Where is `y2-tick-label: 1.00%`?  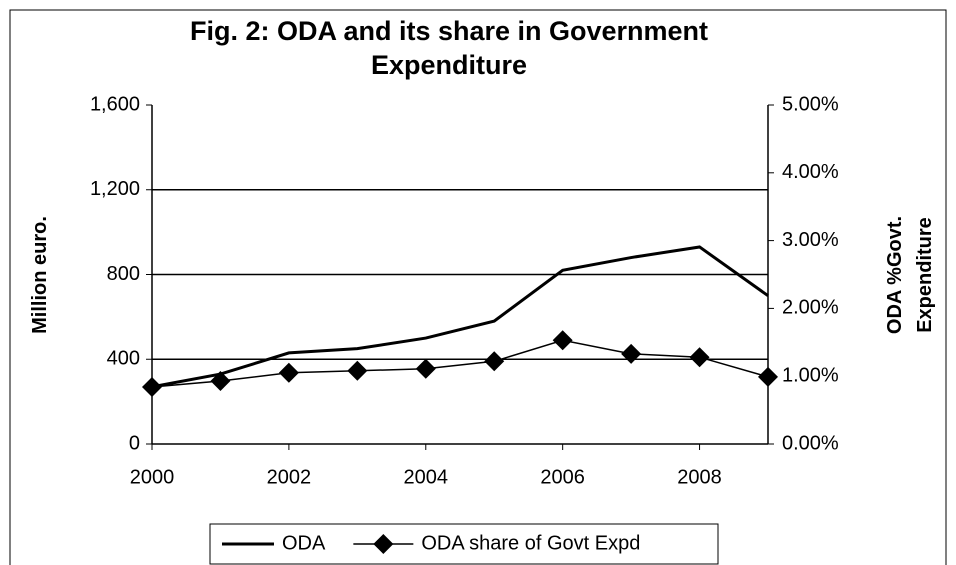 y2-tick-label: 1.00% is located at coordinates (810, 375).